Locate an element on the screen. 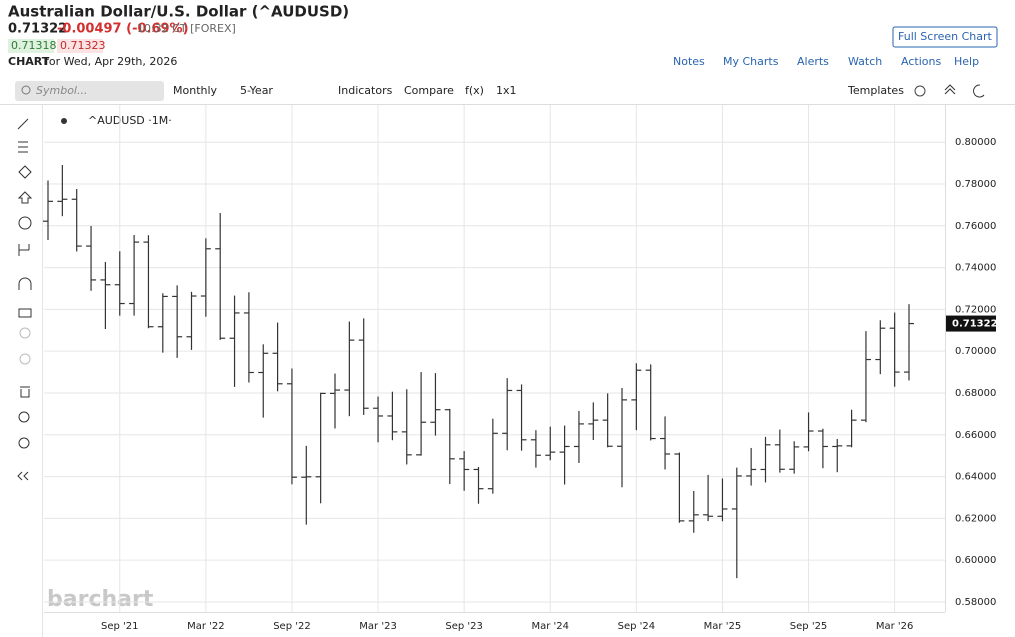 This screenshot has height=637, width=1015. undo-tool is located at coordinates (25, 333).